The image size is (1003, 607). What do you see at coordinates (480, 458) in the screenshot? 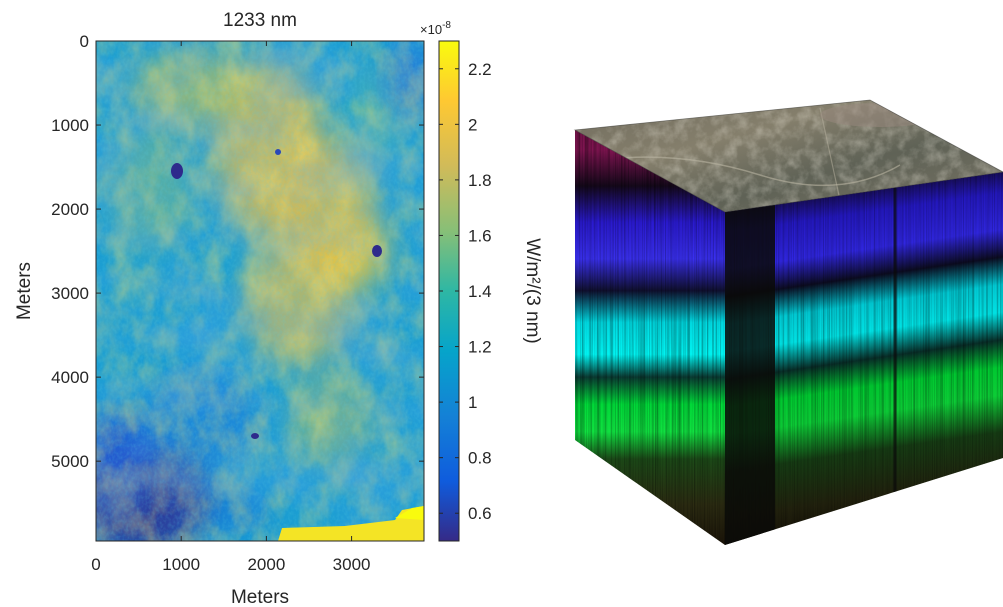
I see `colorbar-tick-label: 0.8` at bounding box center [480, 458].